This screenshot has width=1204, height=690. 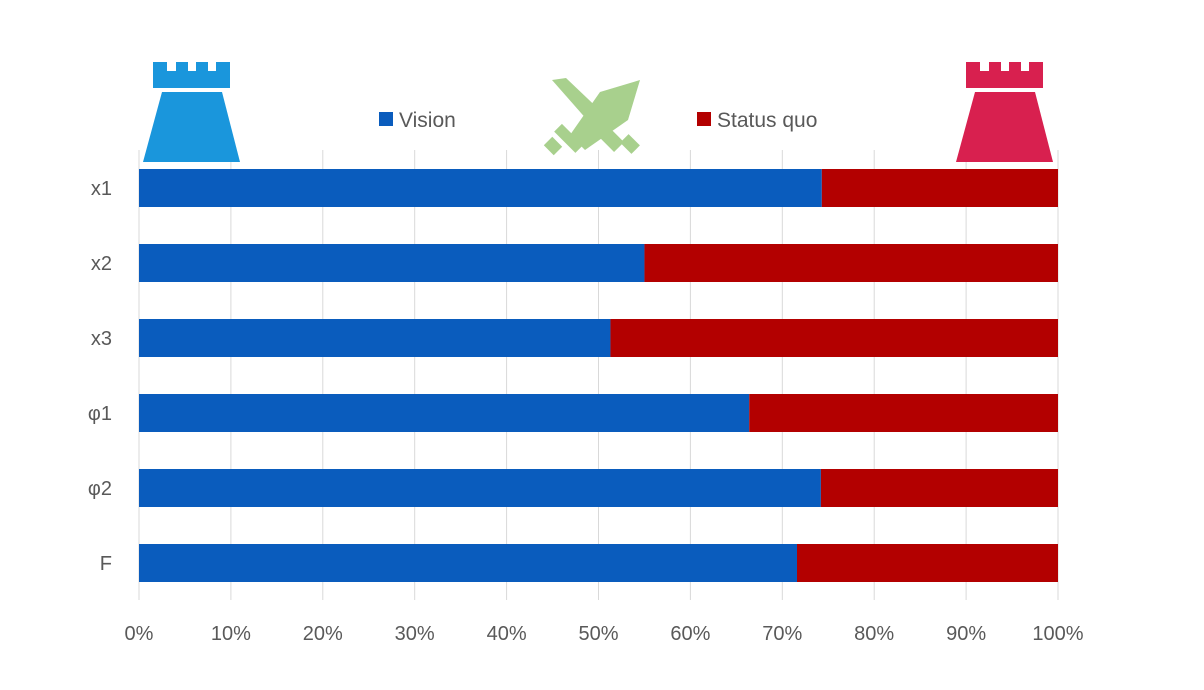 I want to click on bar-vision-x2, so click(x=392, y=263).